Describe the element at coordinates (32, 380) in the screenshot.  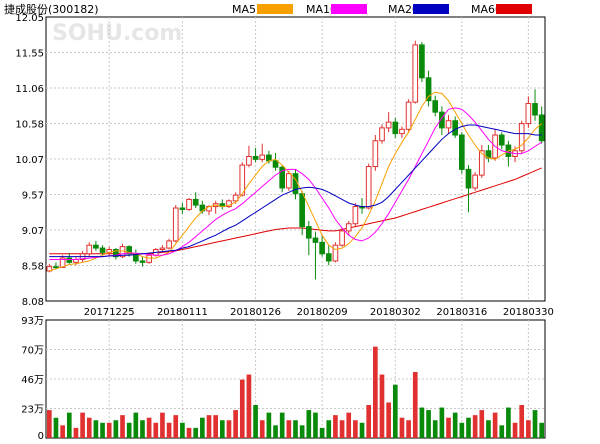
I see `volume-tick-label: 46万` at that location.